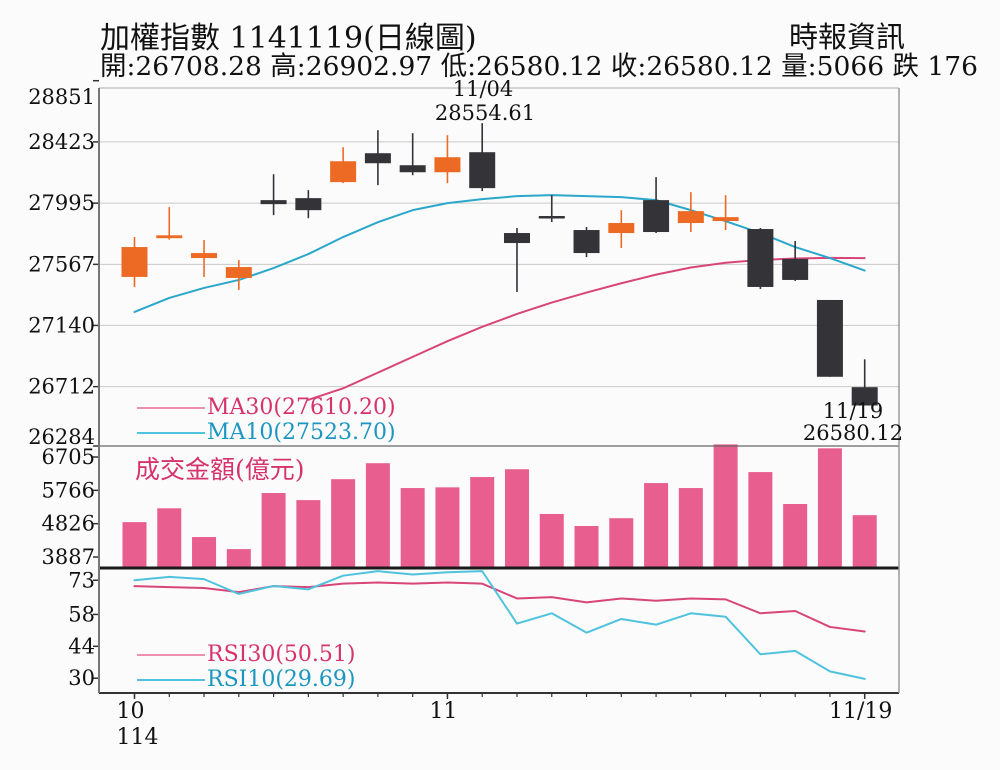  What do you see at coordinates (171, 408) in the screenshot?
I see `ma30-legend-line-sample` at bounding box center [171, 408].